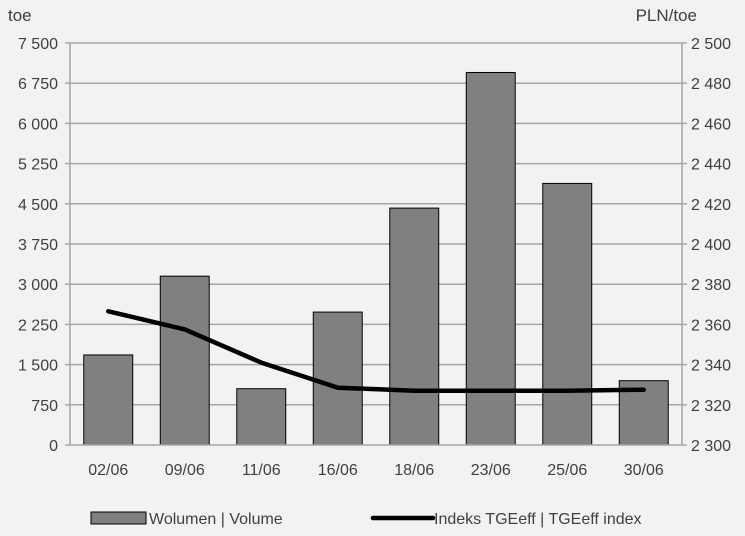  Describe the element at coordinates (108, 400) in the screenshot. I see `bar-02/06` at that location.